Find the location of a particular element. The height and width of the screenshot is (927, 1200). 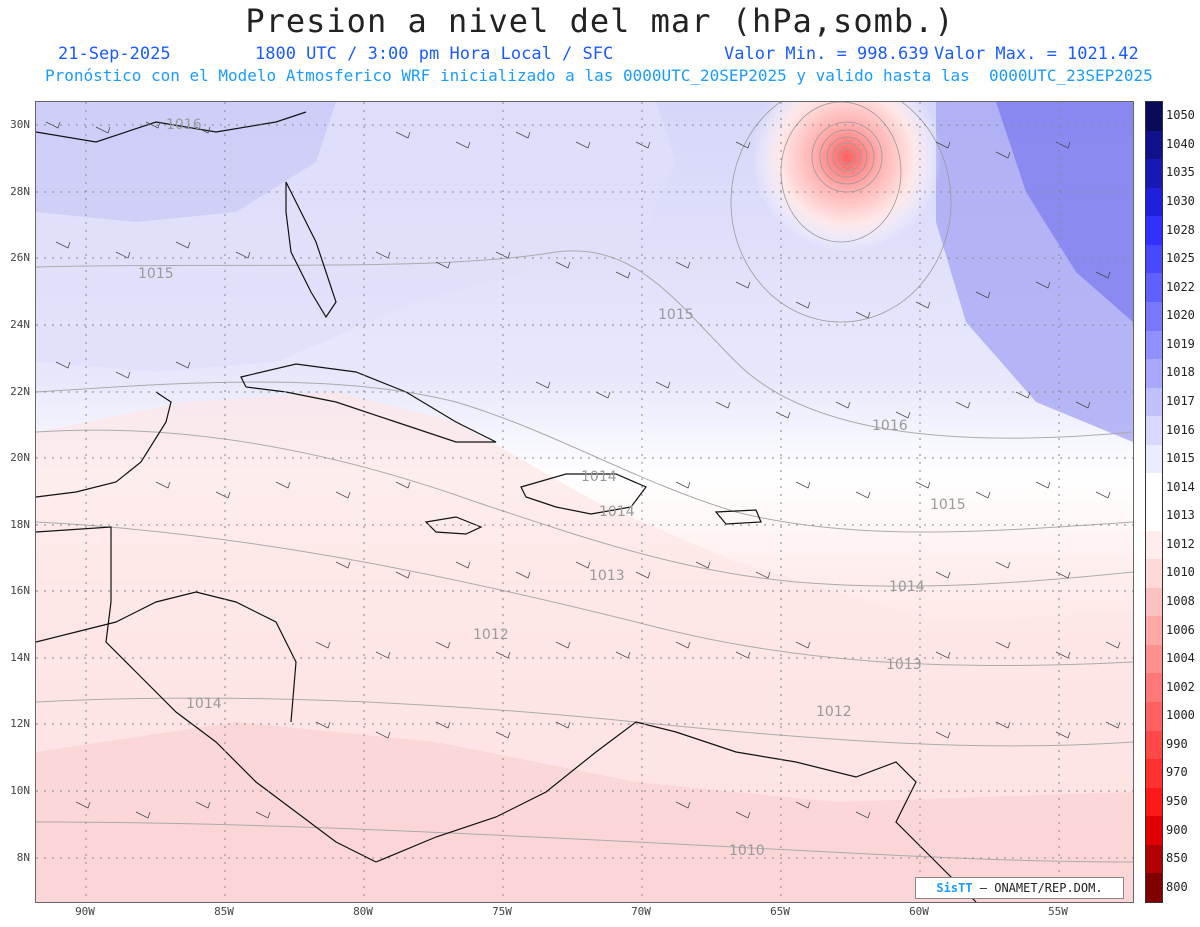

colorbar-label: 1012 is located at coordinates (1180, 543).